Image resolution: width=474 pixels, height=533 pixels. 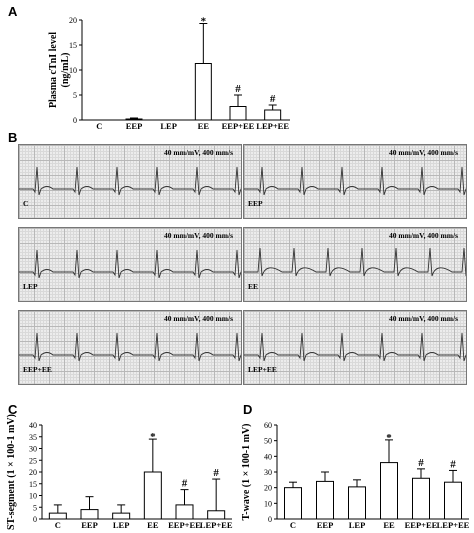 What do you see at coordinates (246, 472) in the screenshot?
I see `y-axis-label: T-wave (1 × 100-1 mV)` at bounding box center [246, 472].